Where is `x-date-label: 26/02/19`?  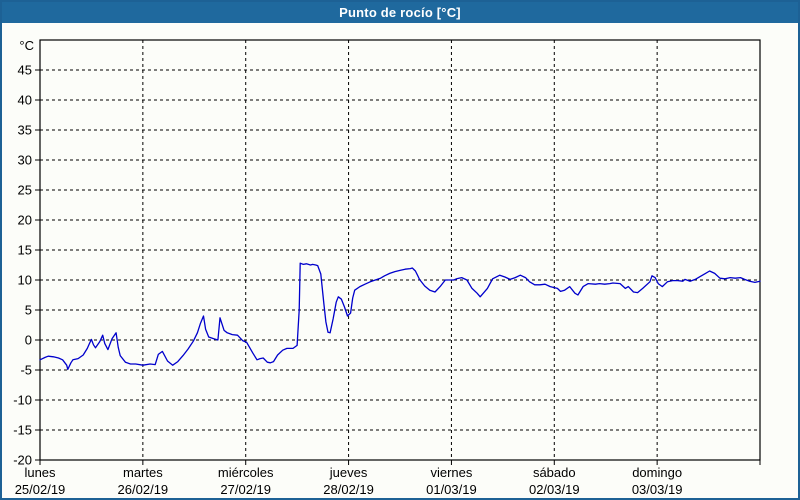
x-date-label: 26/02/19 is located at coordinates (143, 489).